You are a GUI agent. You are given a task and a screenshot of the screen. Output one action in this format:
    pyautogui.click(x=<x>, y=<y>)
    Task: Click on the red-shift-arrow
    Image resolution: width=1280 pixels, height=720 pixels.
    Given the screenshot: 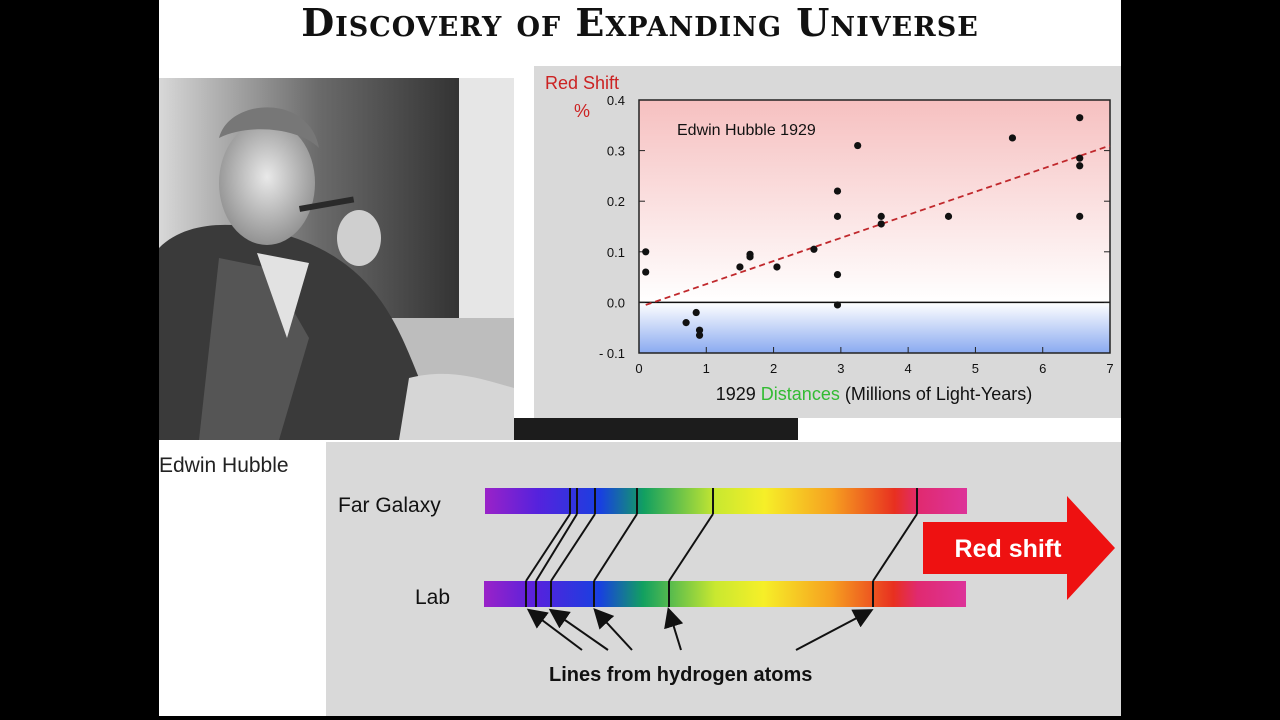 What is the action you would take?
    pyautogui.click(x=1019, y=548)
    